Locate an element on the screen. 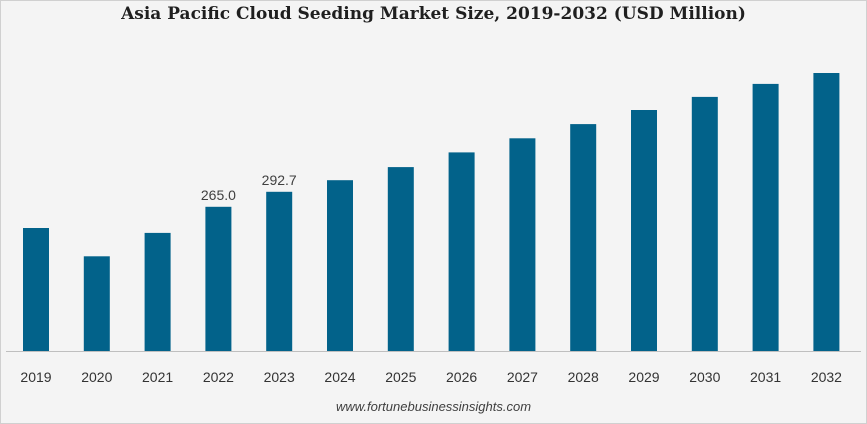  bar-2032 is located at coordinates (826, 212).